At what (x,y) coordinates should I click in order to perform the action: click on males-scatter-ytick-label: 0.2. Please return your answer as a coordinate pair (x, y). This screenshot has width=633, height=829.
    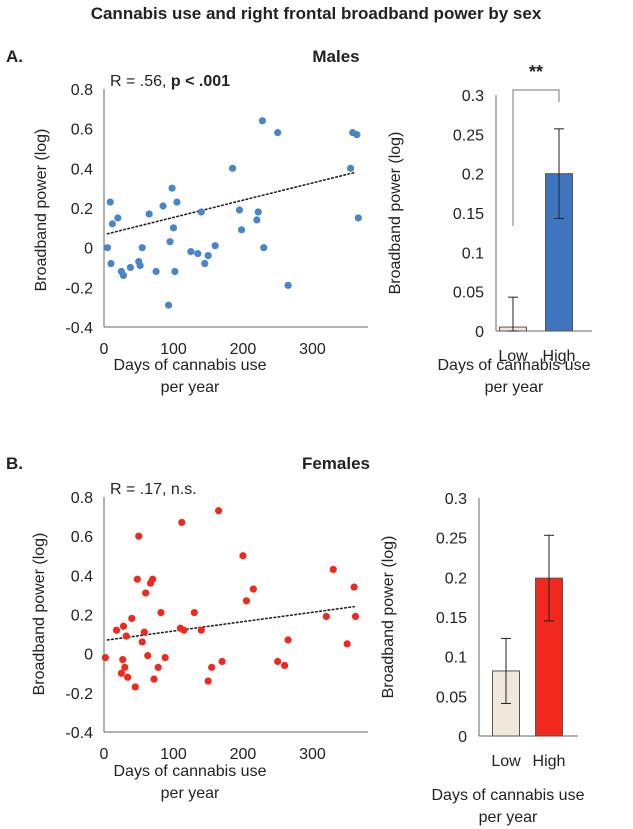
    Looking at the image, I should click on (82, 209).